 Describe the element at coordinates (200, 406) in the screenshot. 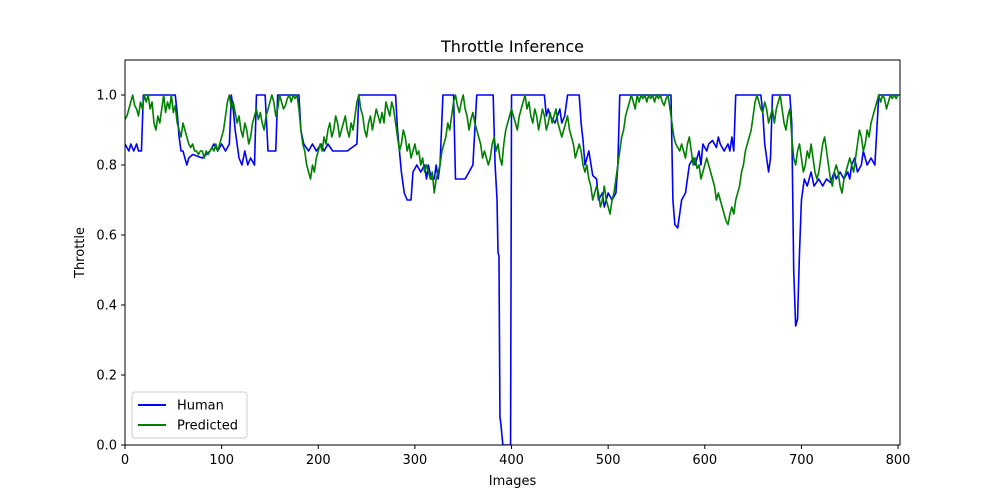

I see `legend-label-human: Human` at that location.